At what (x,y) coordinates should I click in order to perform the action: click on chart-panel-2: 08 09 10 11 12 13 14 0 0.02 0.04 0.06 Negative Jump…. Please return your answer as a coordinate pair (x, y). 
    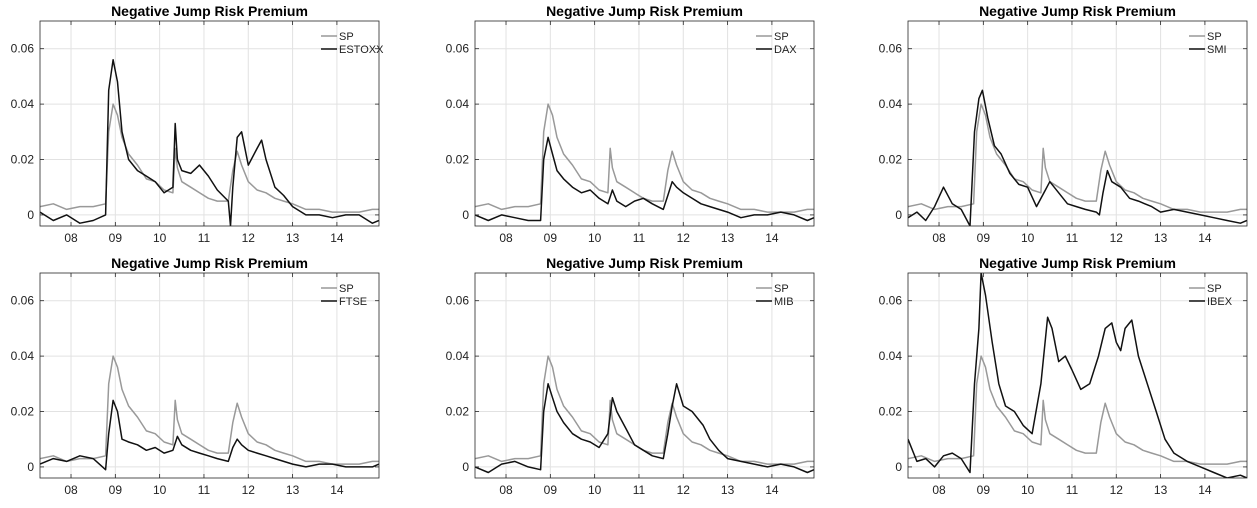
    Looking at the image, I should click on (630, 124).